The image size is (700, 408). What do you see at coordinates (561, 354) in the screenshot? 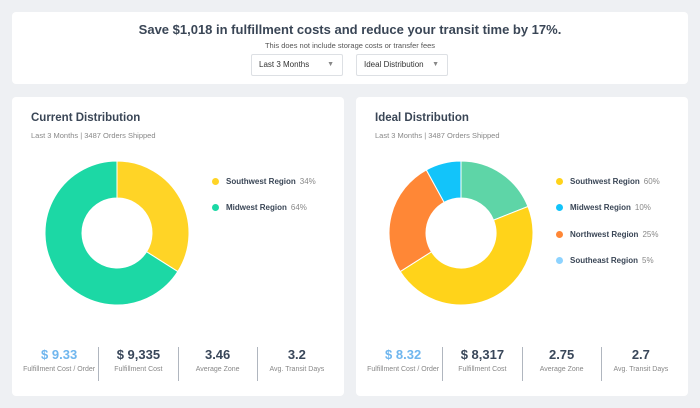
I see `stat-value: 2.75` at bounding box center [561, 354].